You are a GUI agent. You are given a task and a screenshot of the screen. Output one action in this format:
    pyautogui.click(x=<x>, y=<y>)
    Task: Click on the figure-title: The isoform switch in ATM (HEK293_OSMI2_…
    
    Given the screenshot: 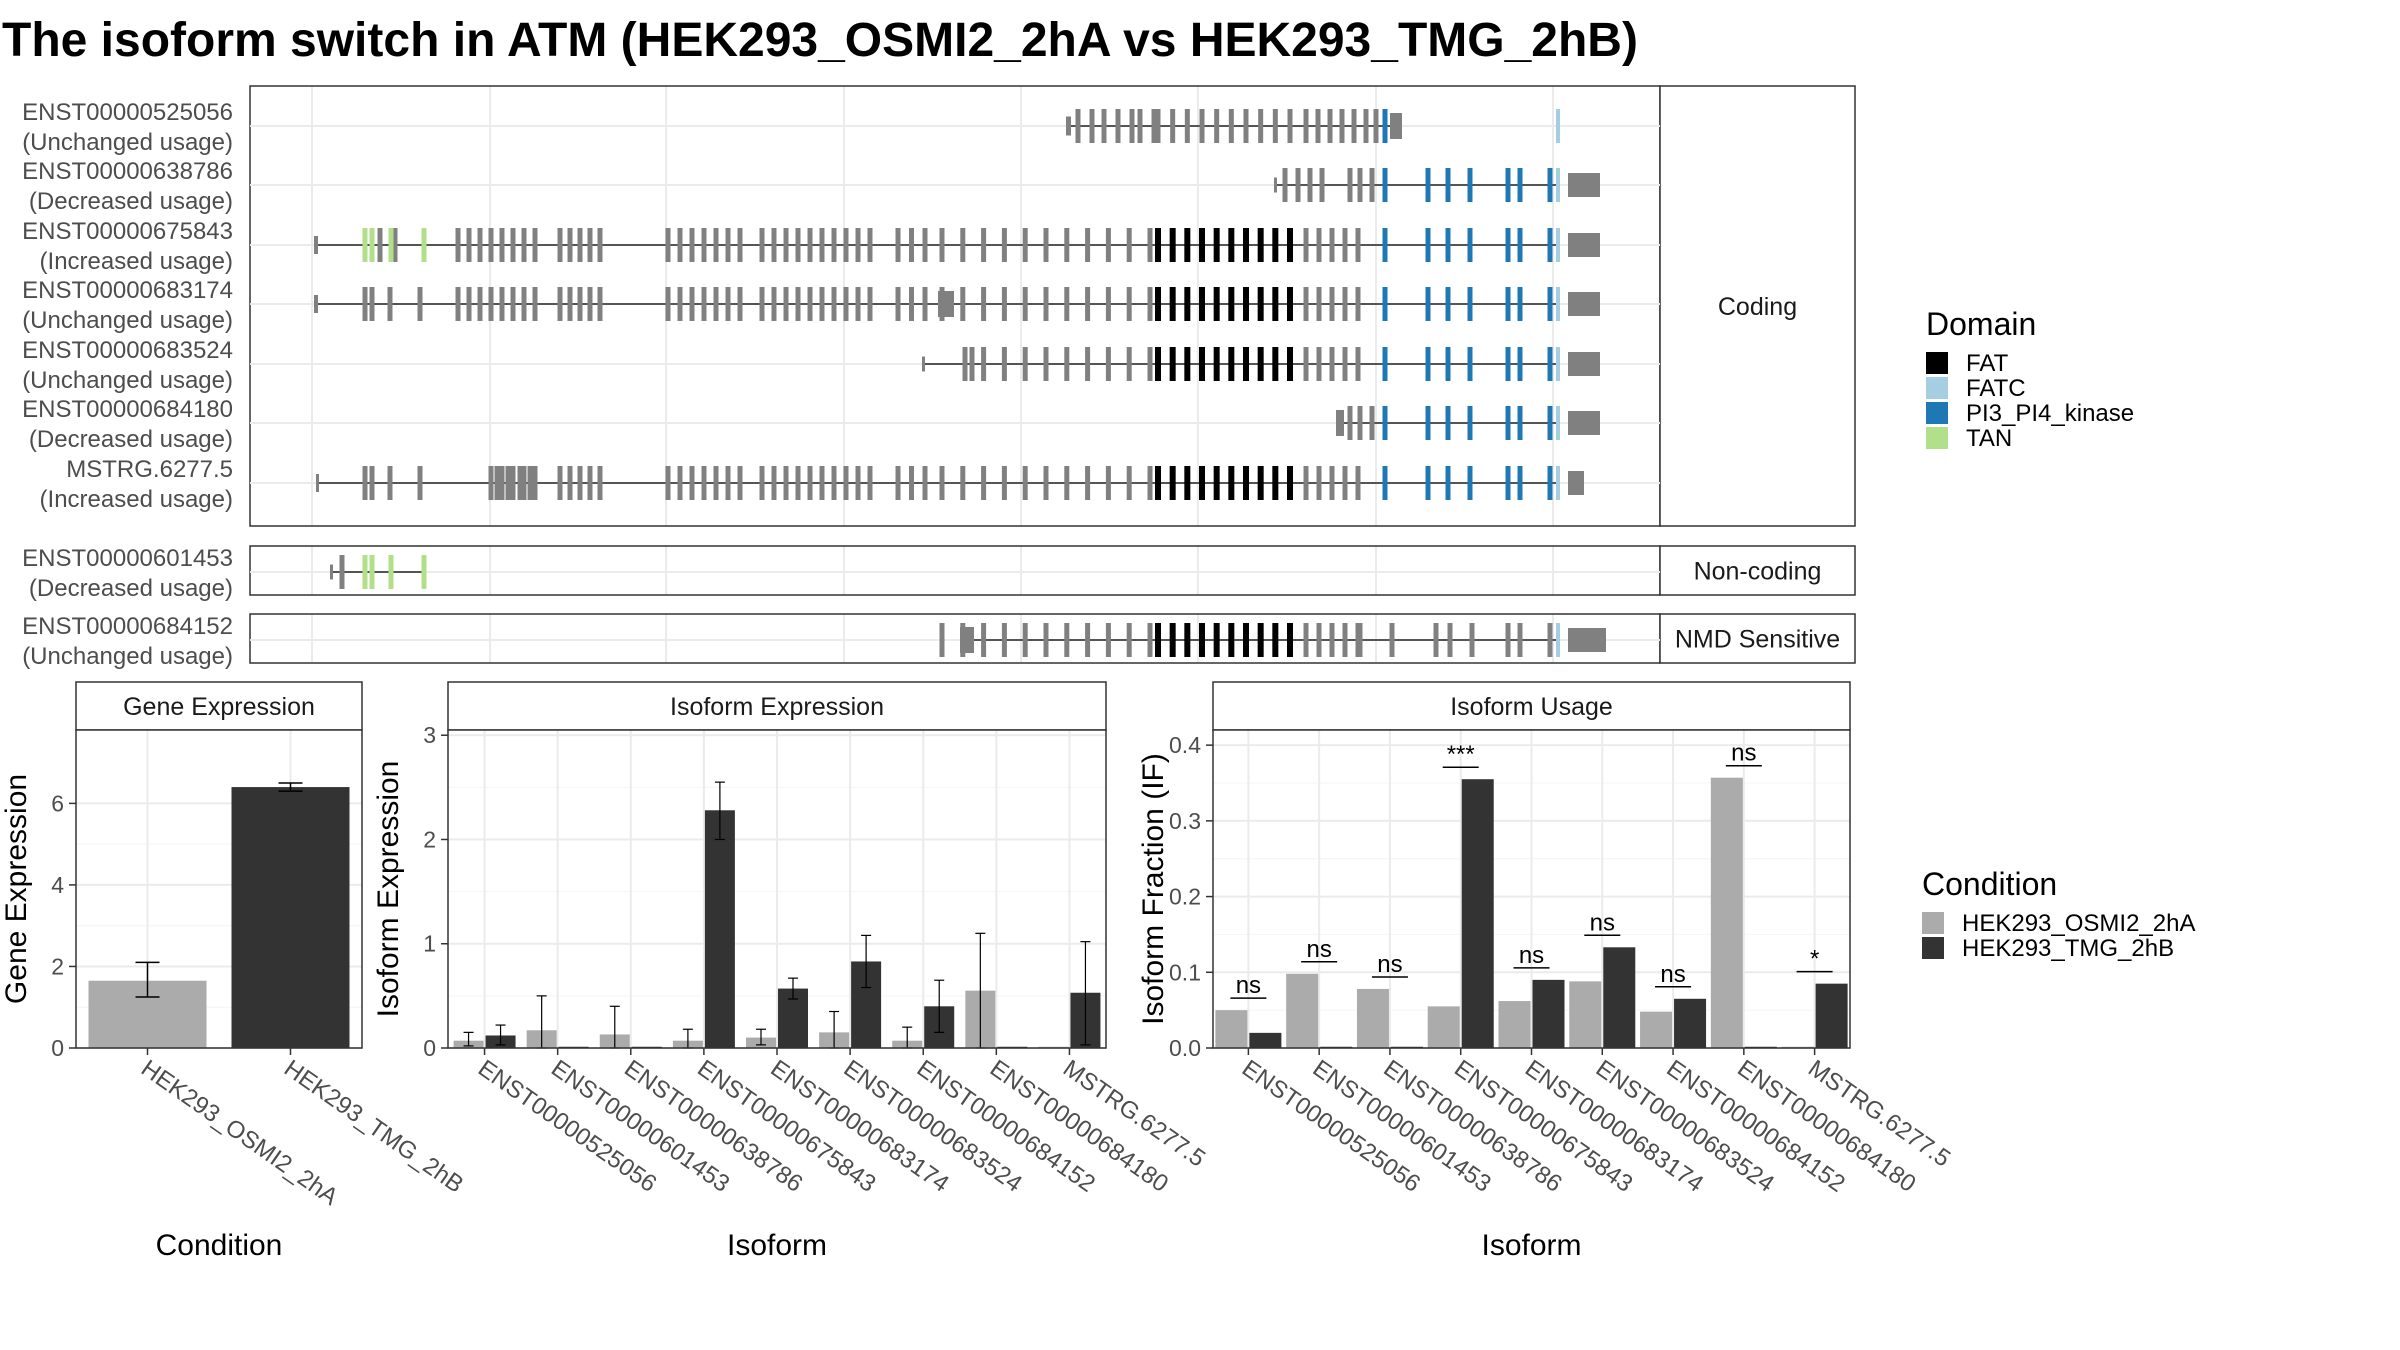 What is the action you would take?
    pyautogui.click(x=820, y=40)
    